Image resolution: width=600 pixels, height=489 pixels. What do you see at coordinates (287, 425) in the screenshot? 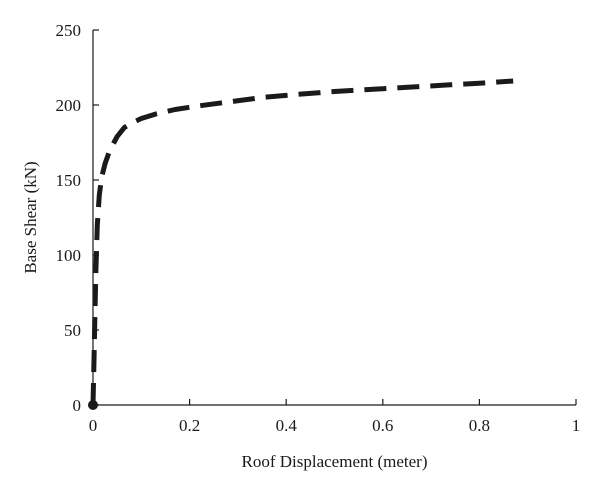
I see `x-tick-label: 0.4` at bounding box center [287, 425].